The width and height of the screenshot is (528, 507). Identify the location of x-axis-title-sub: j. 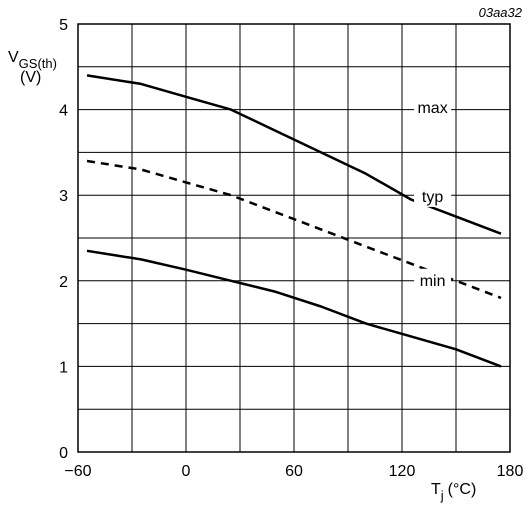
(442, 495).